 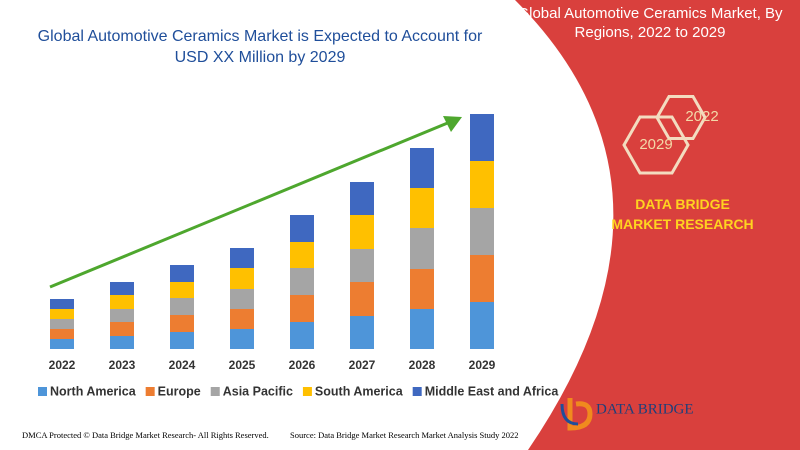 I want to click on x-tick-label: 2026, so click(x=302, y=365).